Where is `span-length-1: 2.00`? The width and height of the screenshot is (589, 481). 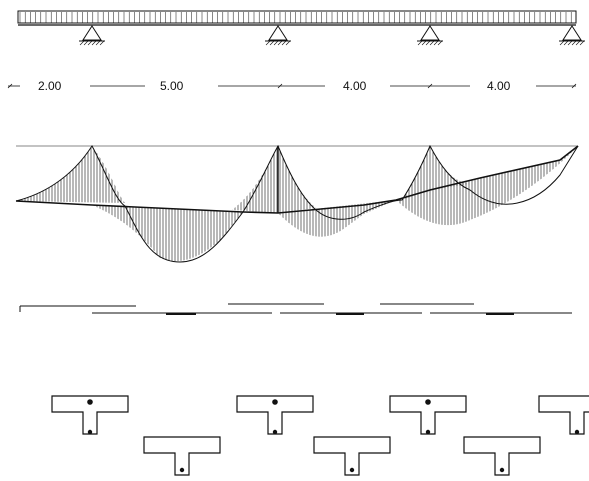 span-length-1: 2.00 is located at coordinates (50, 86).